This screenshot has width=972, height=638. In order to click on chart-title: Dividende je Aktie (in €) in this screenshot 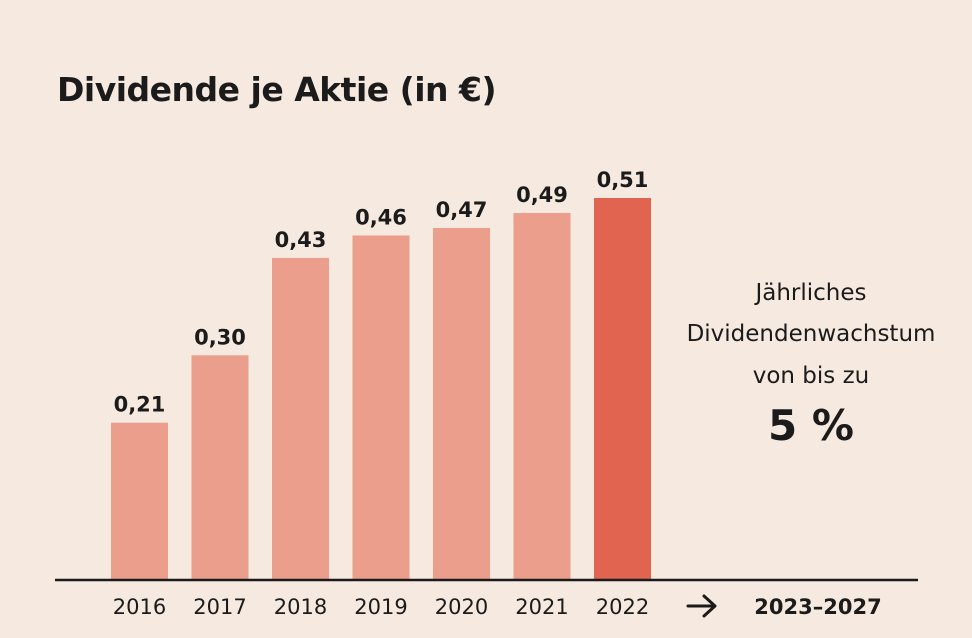, I will do `click(276, 89)`.